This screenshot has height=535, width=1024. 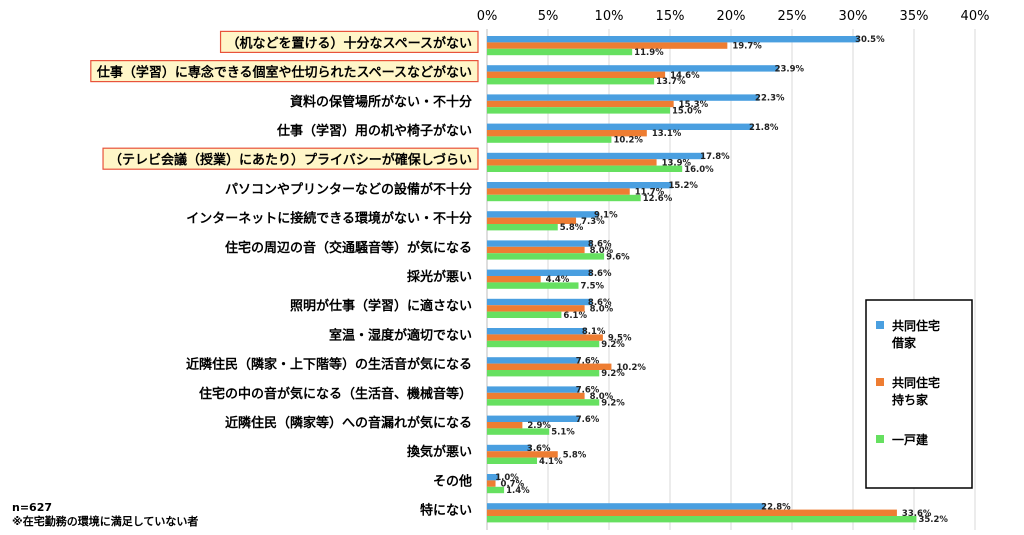 What do you see at coordinates (539, 426) in the screenshot?
I see `value-label: 2.9%` at bounding box center [539, 426].